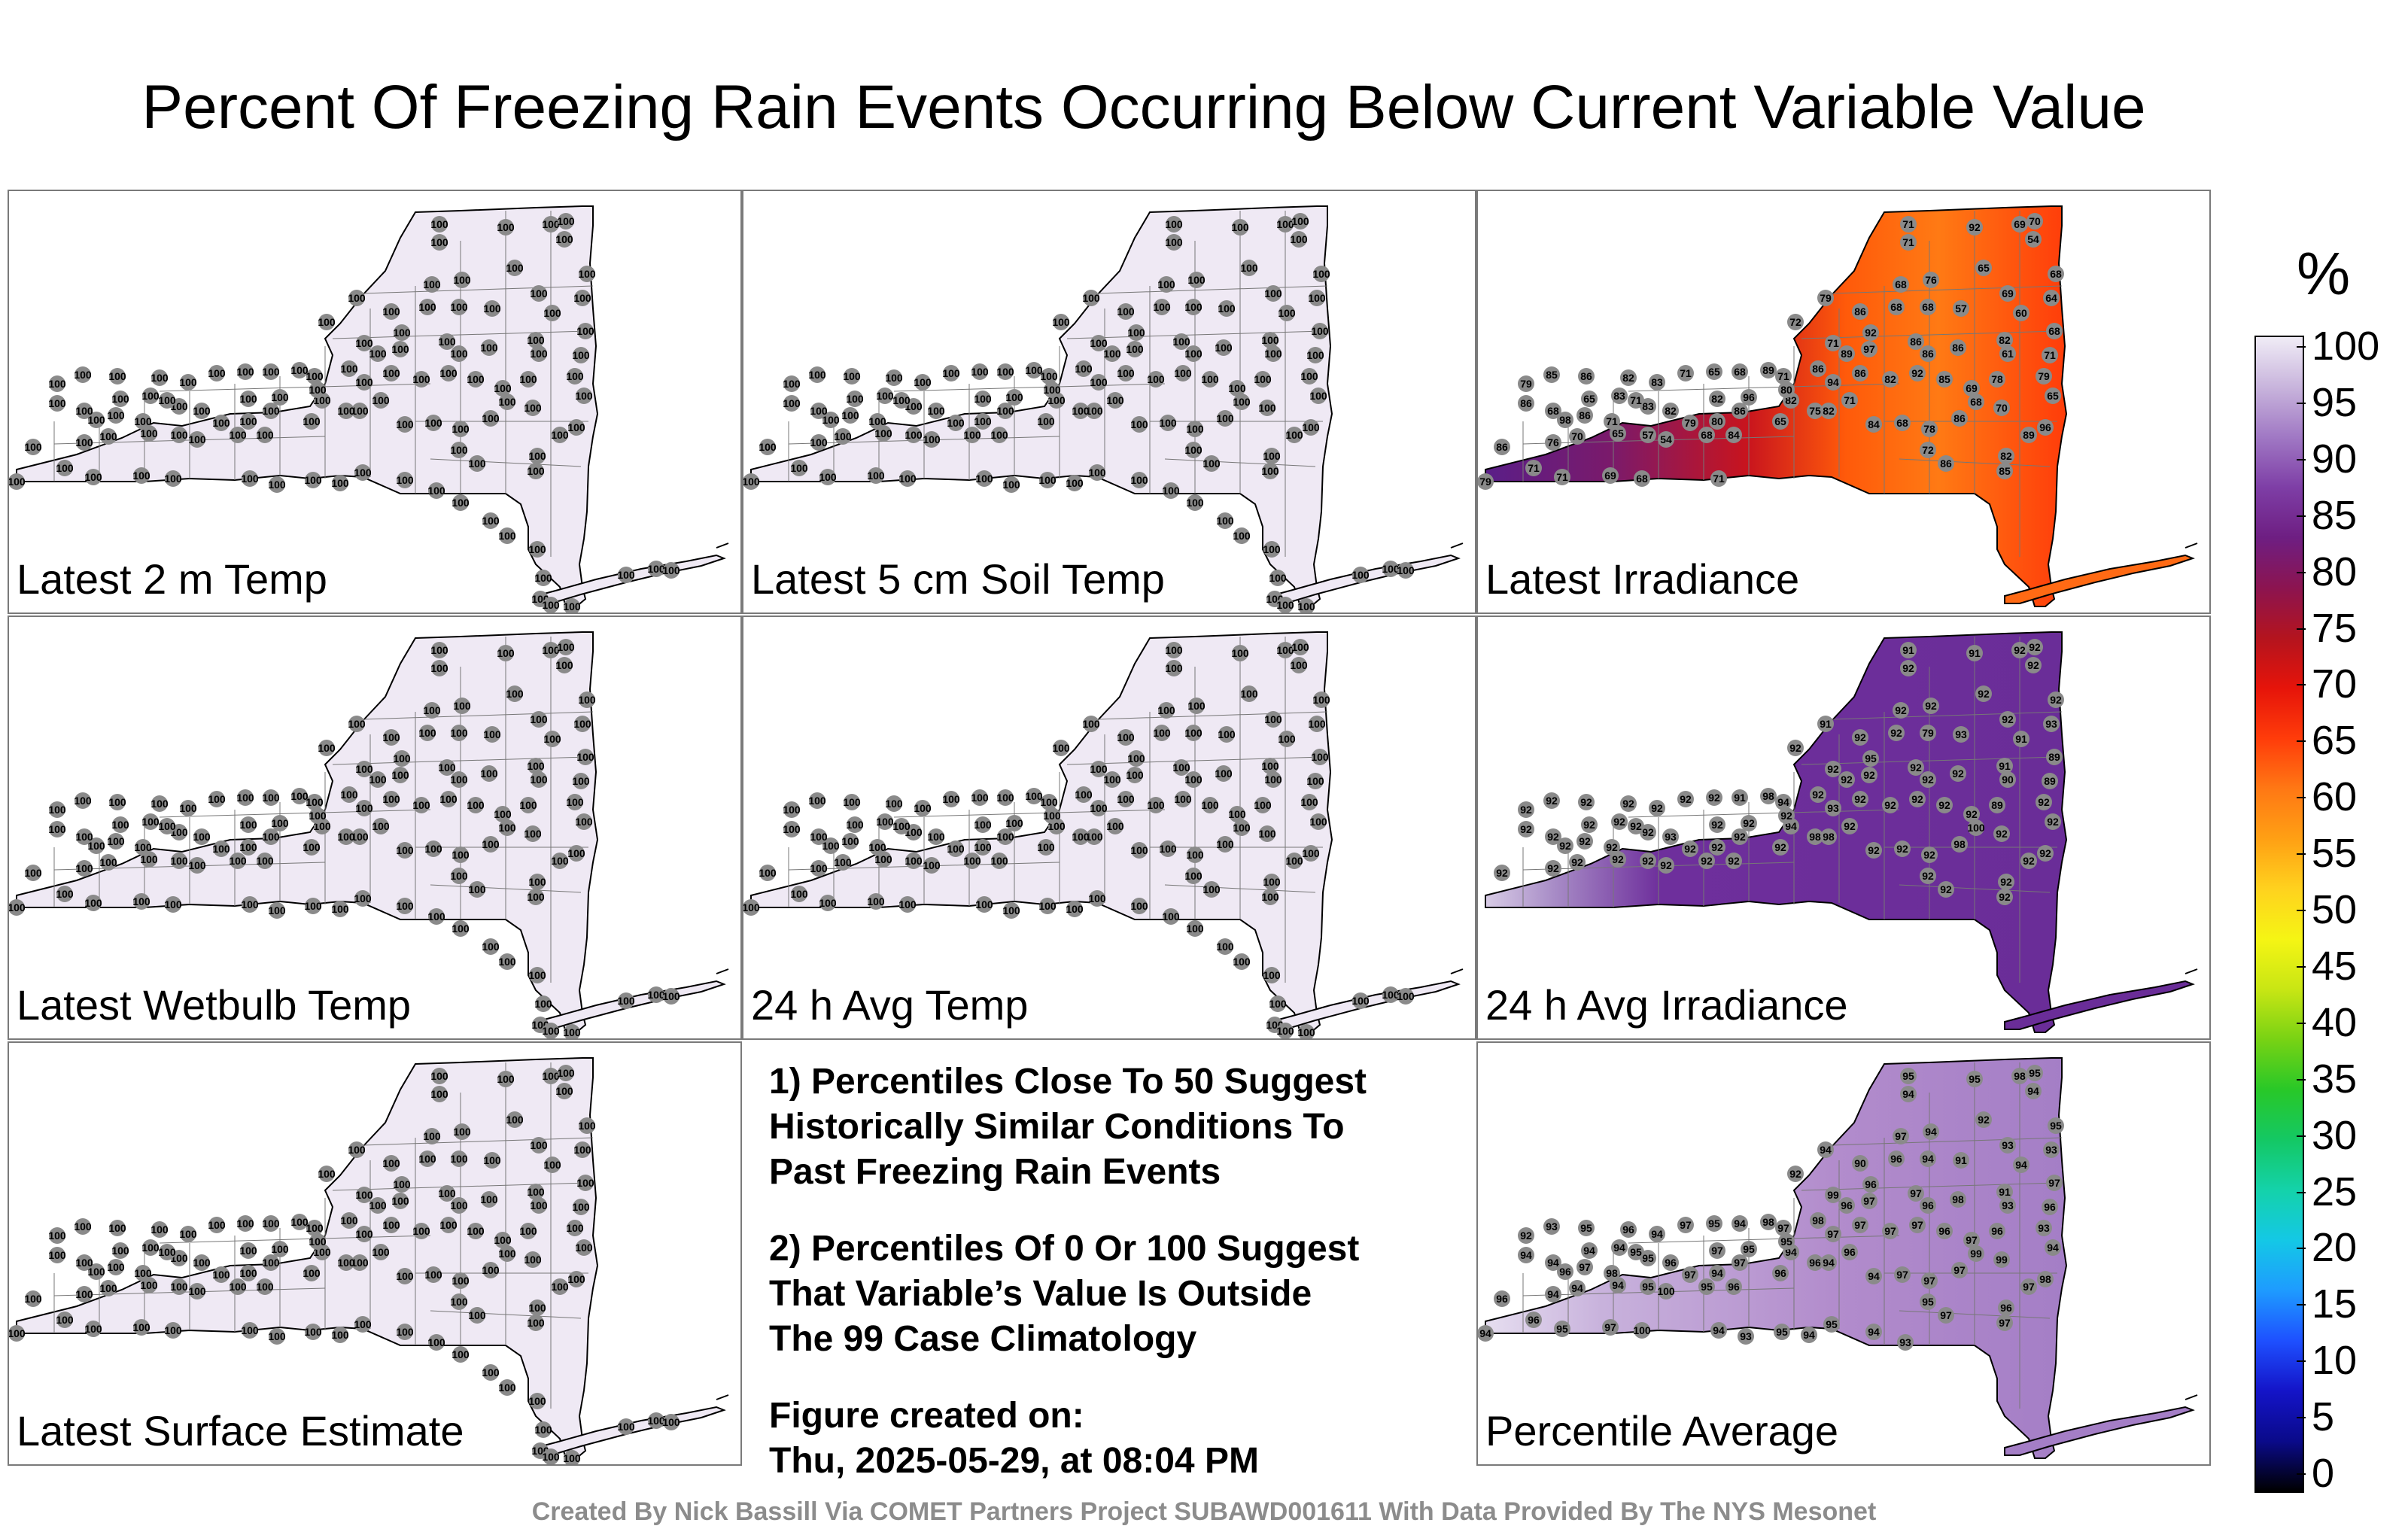 The image size is (2408, 1535). What do you see at coordinates (1552, 375) in the screenshot?
I see `station-value: 85` at bounding box center [1552, 375].